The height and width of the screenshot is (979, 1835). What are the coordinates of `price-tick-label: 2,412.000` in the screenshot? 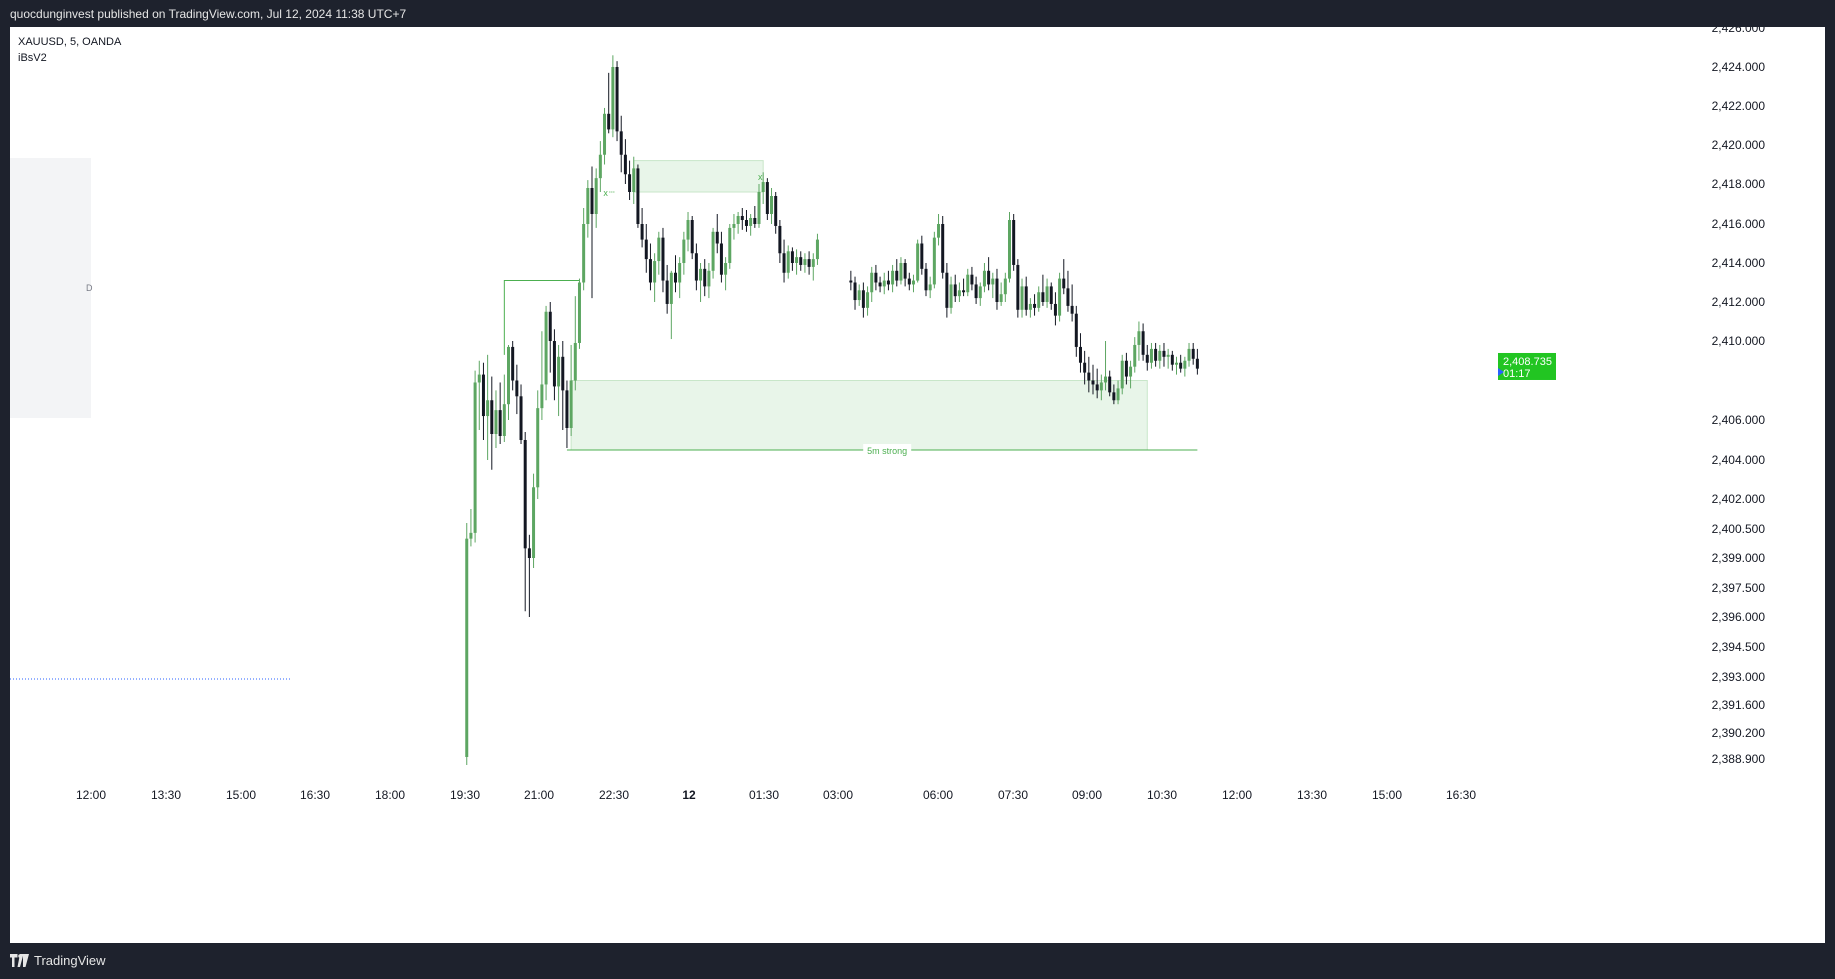 It's located at (1739, 302).